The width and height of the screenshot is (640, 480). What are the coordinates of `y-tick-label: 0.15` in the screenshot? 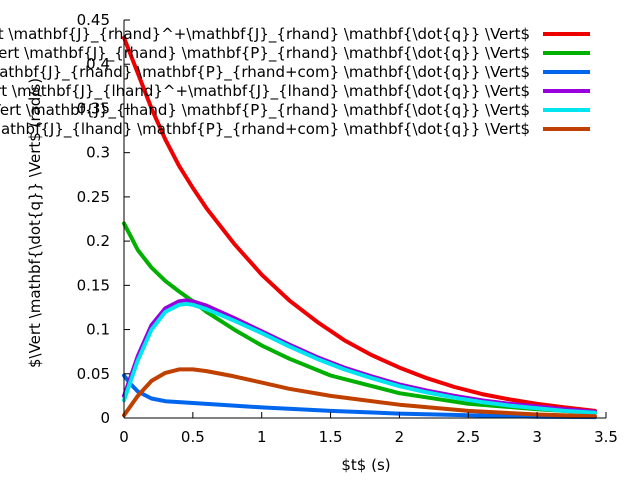 It's located at (93, 285).